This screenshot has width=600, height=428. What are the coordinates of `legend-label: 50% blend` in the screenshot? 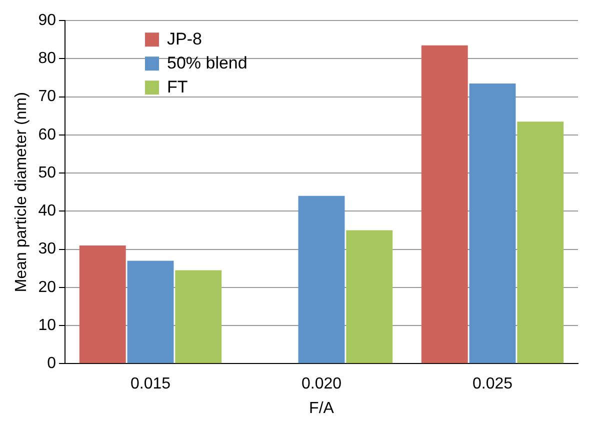 It's located at (207, 62).